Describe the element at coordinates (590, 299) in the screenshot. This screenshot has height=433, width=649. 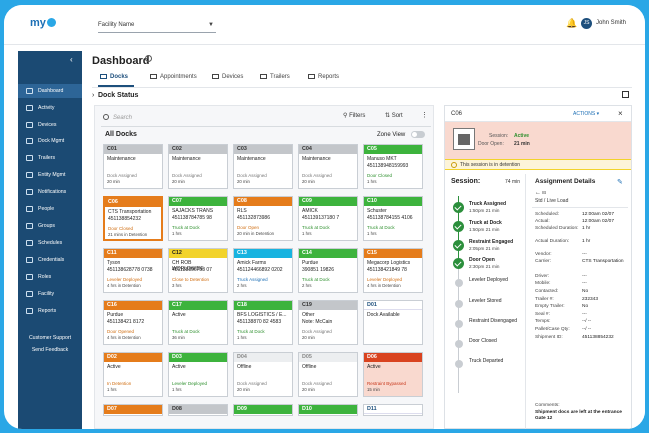
I see `field-value: 232343` at that location.